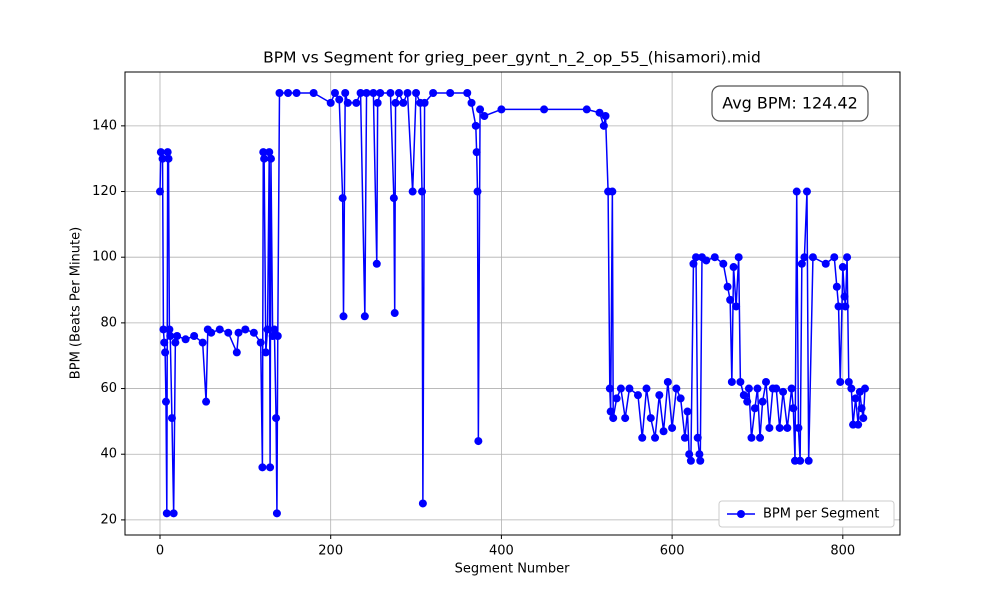 Image resolution: width=1000 pixels, height=600 pixels. What do you see at coordinates (821, 514) in the screenshot?
I see `legend-label: BPM per Segment` at bounding box center [821, 514].